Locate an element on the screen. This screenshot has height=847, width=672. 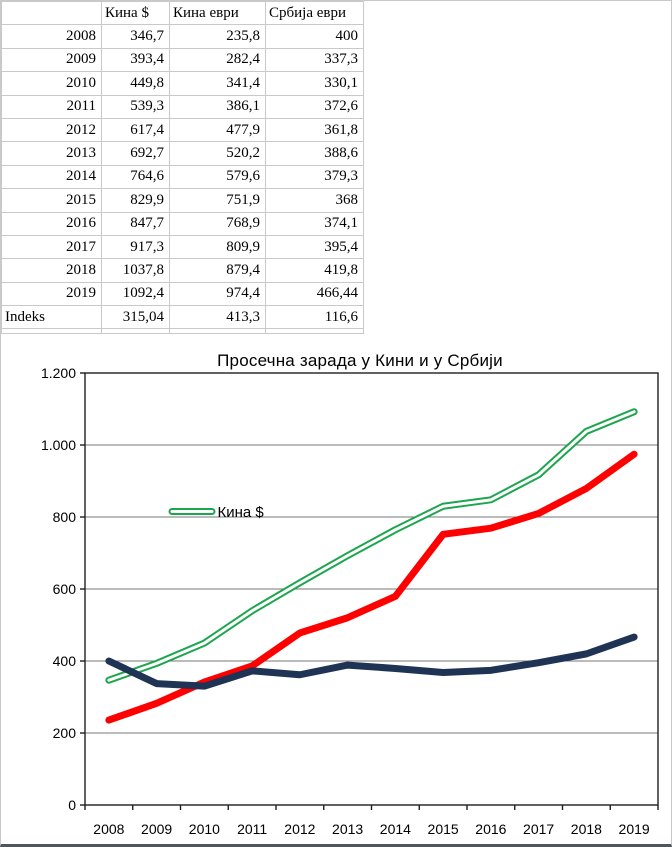
table-cell: 477,9 is located at coordinates (217, 130).